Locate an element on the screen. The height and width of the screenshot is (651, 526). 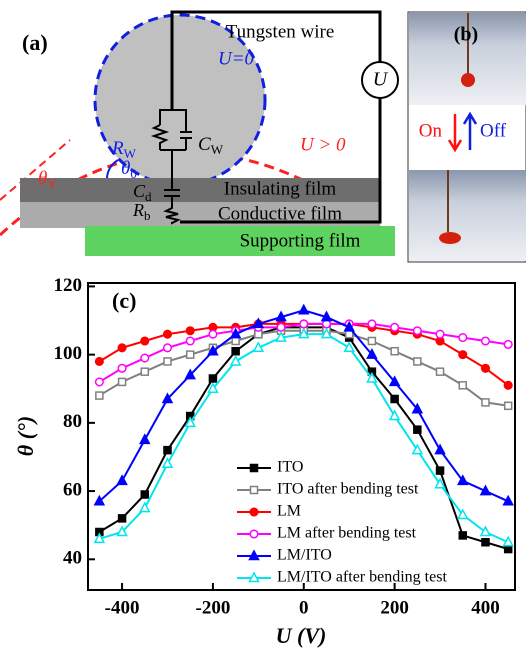
supporting-film is located at coordinates (240, 241).